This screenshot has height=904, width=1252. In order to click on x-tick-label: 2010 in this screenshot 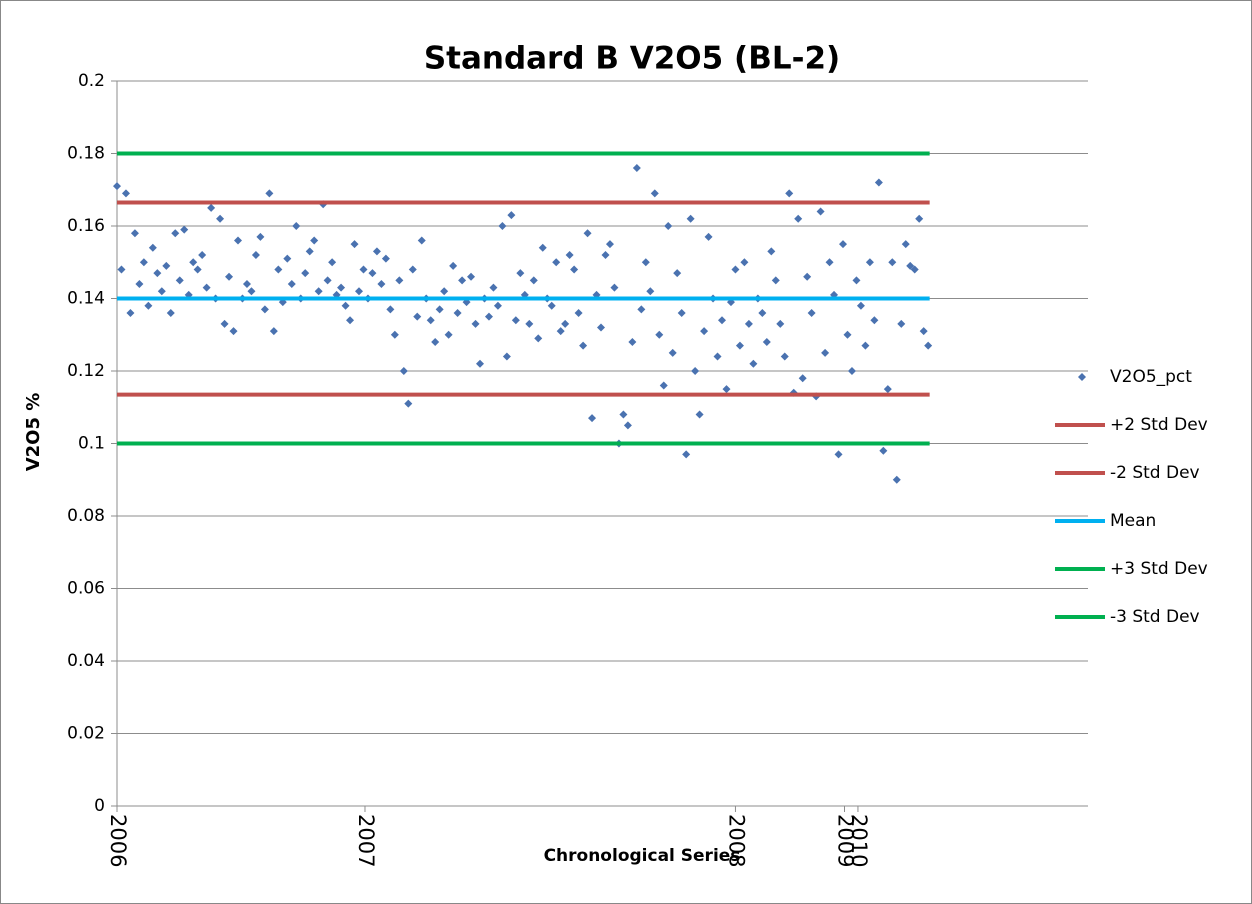, I will do `click(859, 840)`.